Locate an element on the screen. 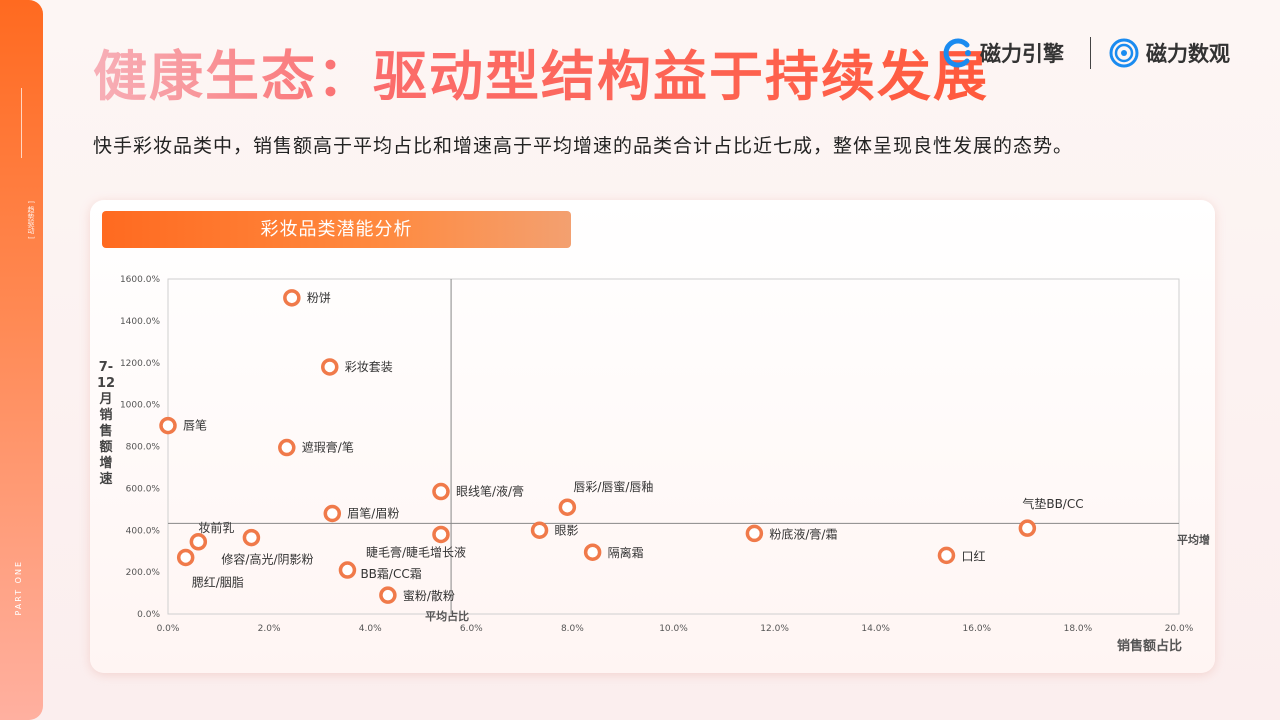  y-tick-label: 1600.0% is located at coordinates (140, 280).